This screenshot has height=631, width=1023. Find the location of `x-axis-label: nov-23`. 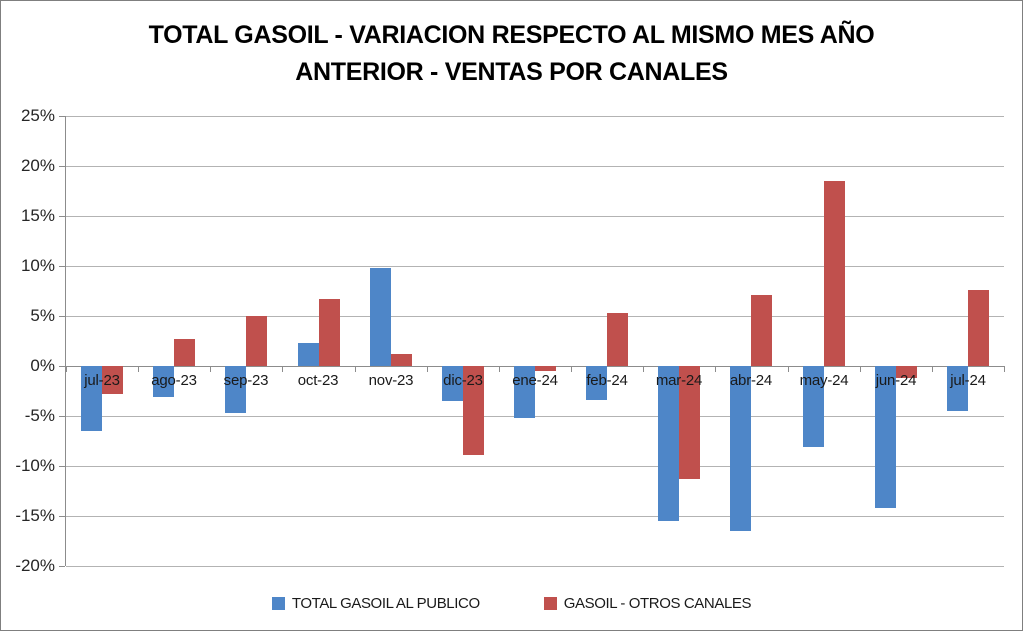

x-axis-label: nov-23 is located at coordinates (391, 380).